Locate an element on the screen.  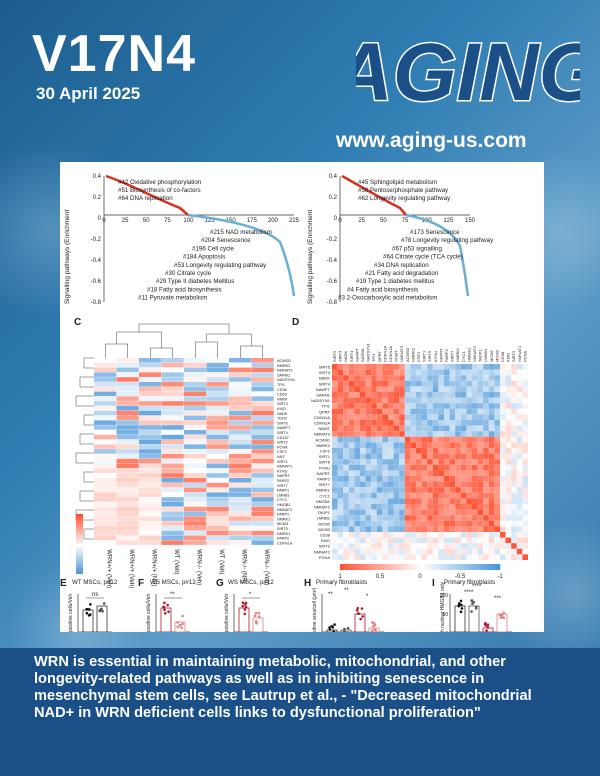
gene-label: NMRK1 is located at coordinates (457, 354).